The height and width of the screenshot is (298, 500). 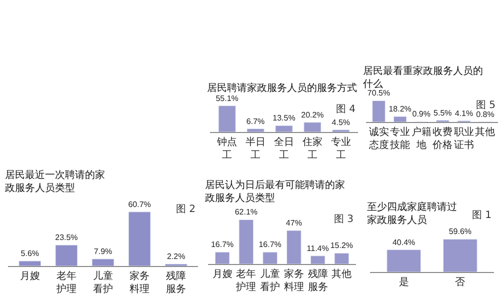 What do you see at coordinates (282, 88) in the screenshot?
I see `chart-title: 居民聘请家政服务人员的服务方式` at bounding box center [282, 88].